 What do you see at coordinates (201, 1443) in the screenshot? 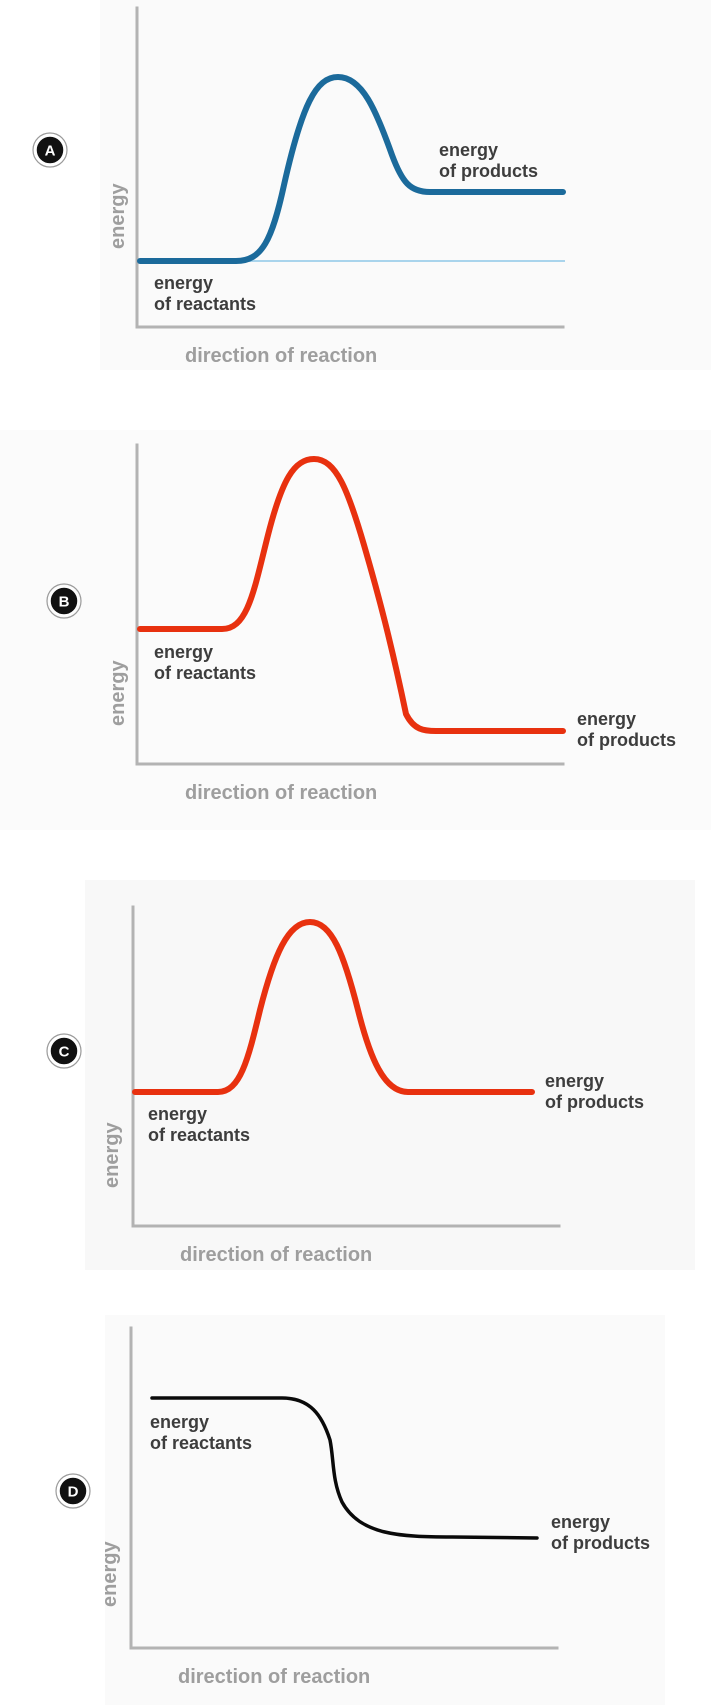
I see `diagram-d-reactants-label-line2: of reactants` at bounding box center [201, 1443].